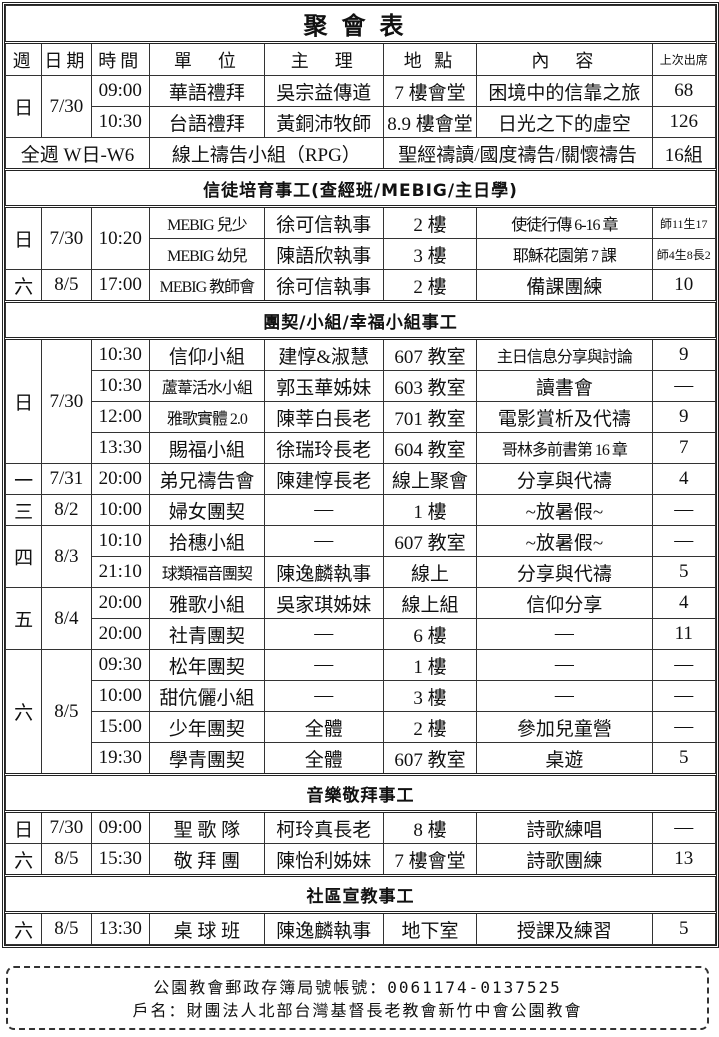  What do you see at coordinates (430, 727) in the screenshot?
I see `cell-place: 2 樓` at bounding box center [430, 727].